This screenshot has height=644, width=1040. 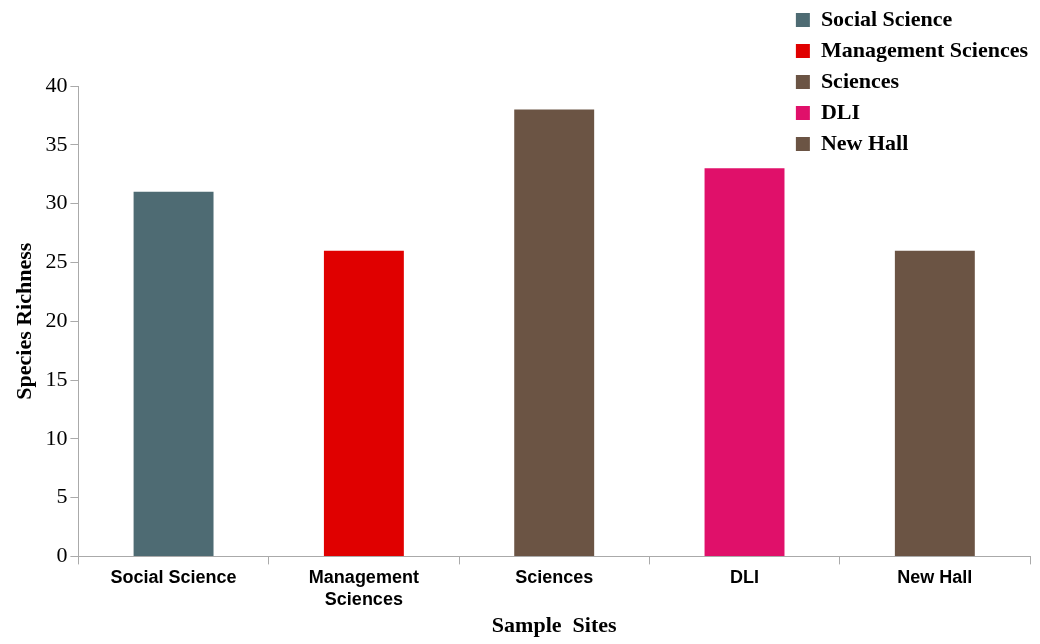 What do you see at coordinates (56, 378) in the screenshot?
I see `y-tick-label: 15` at bounding box center [56, 378].